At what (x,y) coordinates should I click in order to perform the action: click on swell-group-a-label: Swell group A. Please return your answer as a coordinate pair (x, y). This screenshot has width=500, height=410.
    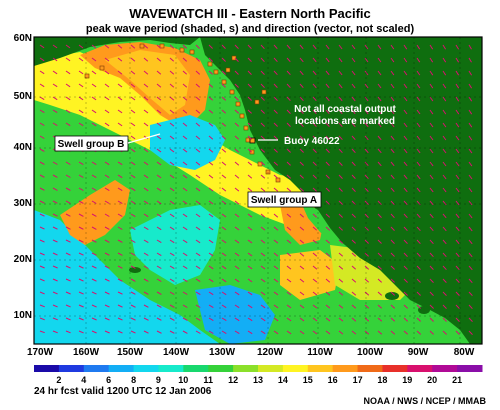
    Looking at the image, I should click on (284, 199).